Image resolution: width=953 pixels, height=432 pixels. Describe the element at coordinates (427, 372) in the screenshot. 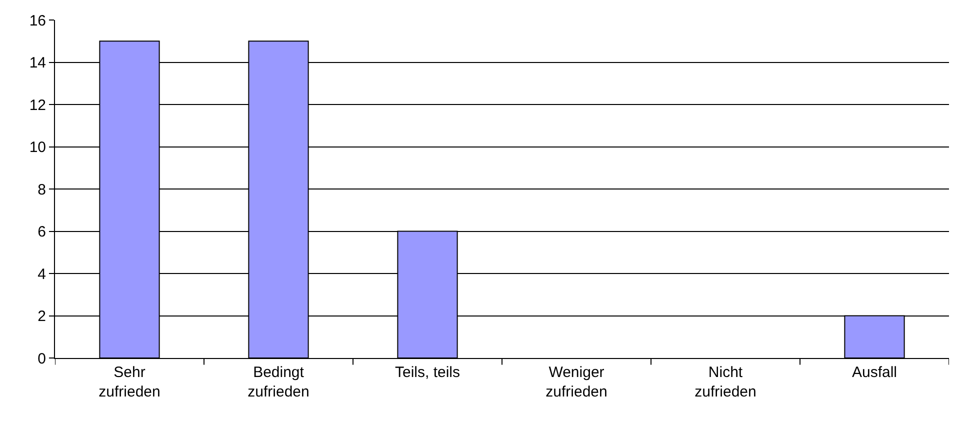

I see `x-tick-label: Teils, teils` at that location.